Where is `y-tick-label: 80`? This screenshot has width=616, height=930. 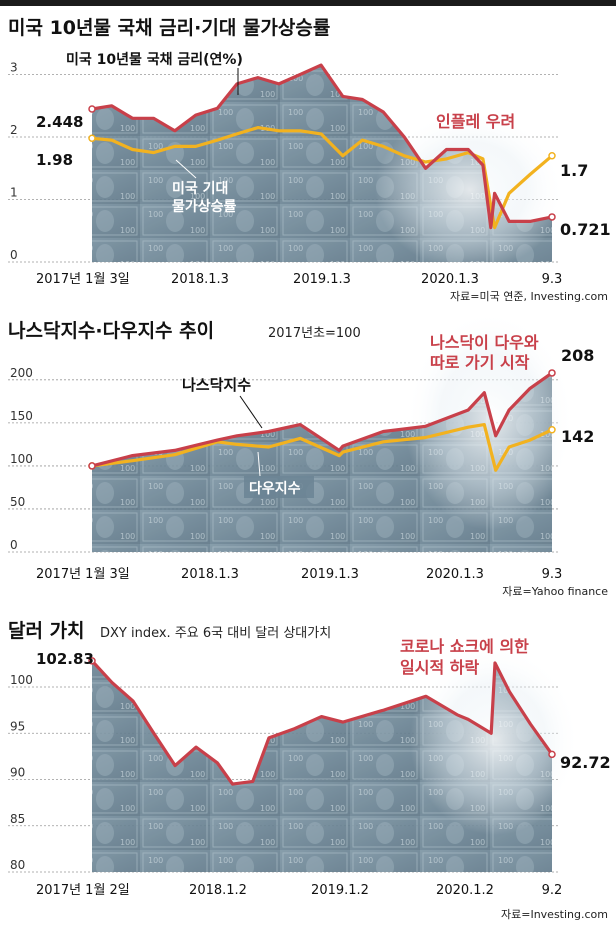 y-tick-label: 80 is located at coordinates (17, 865).